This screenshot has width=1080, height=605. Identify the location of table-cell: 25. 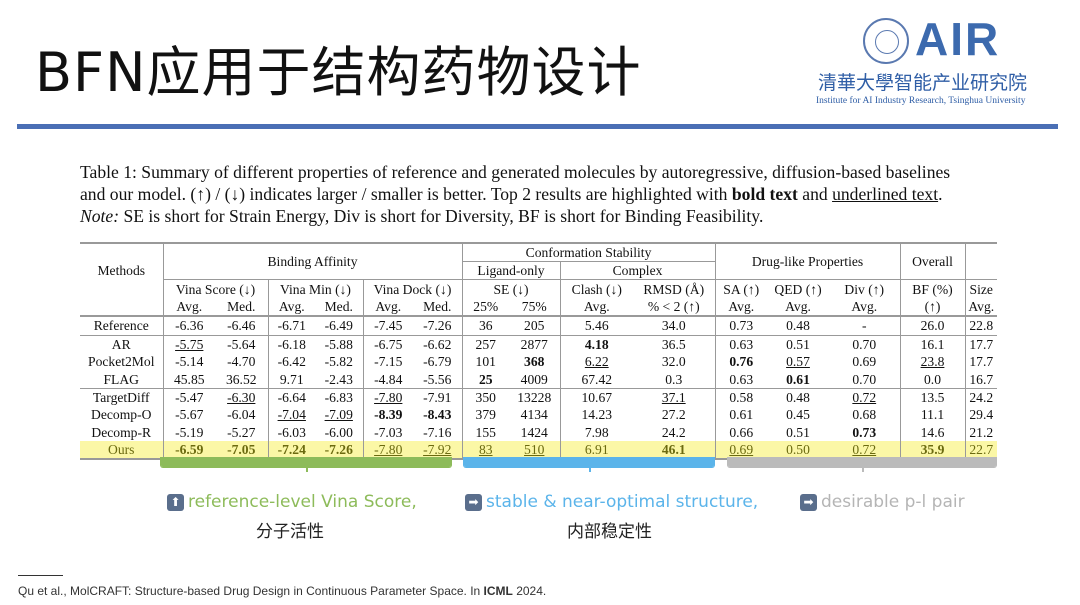
(485, 379).